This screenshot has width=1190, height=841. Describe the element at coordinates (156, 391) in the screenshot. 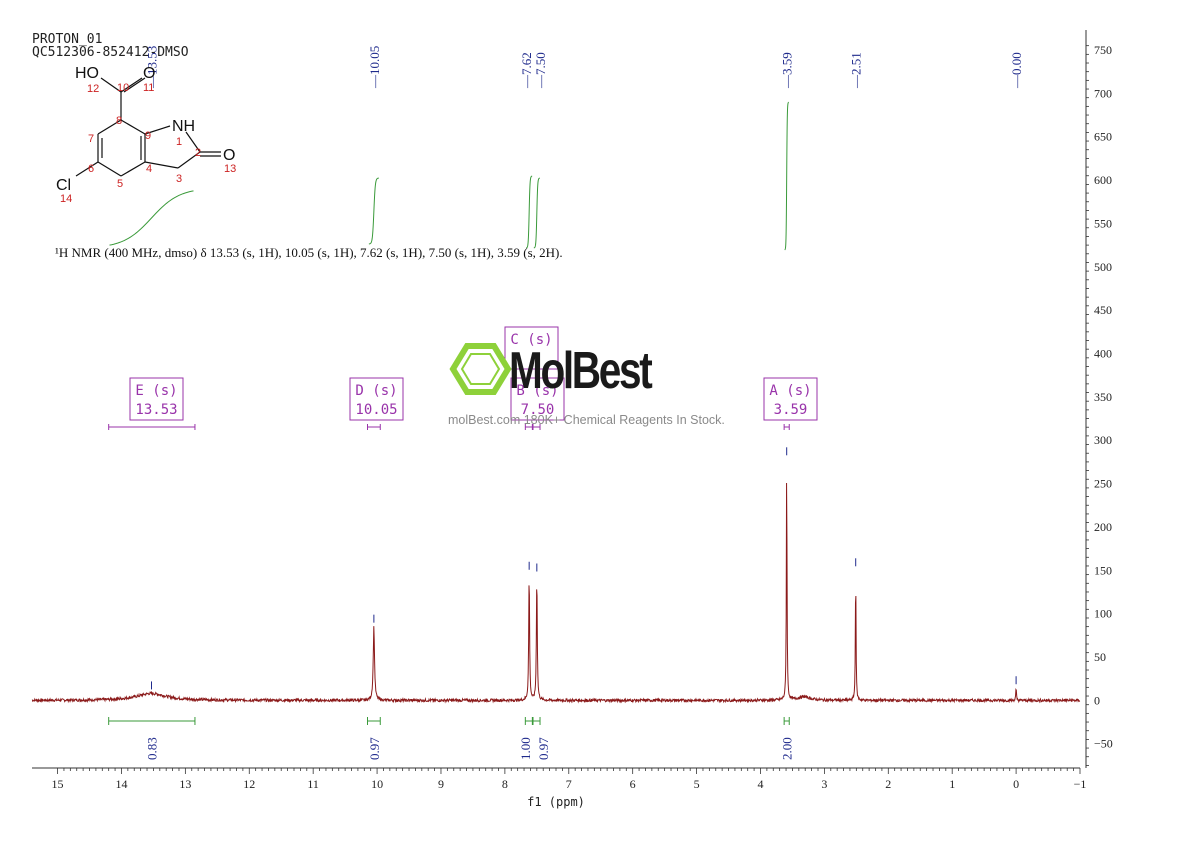

I see `multiplet-letter: E (s)` at that location.